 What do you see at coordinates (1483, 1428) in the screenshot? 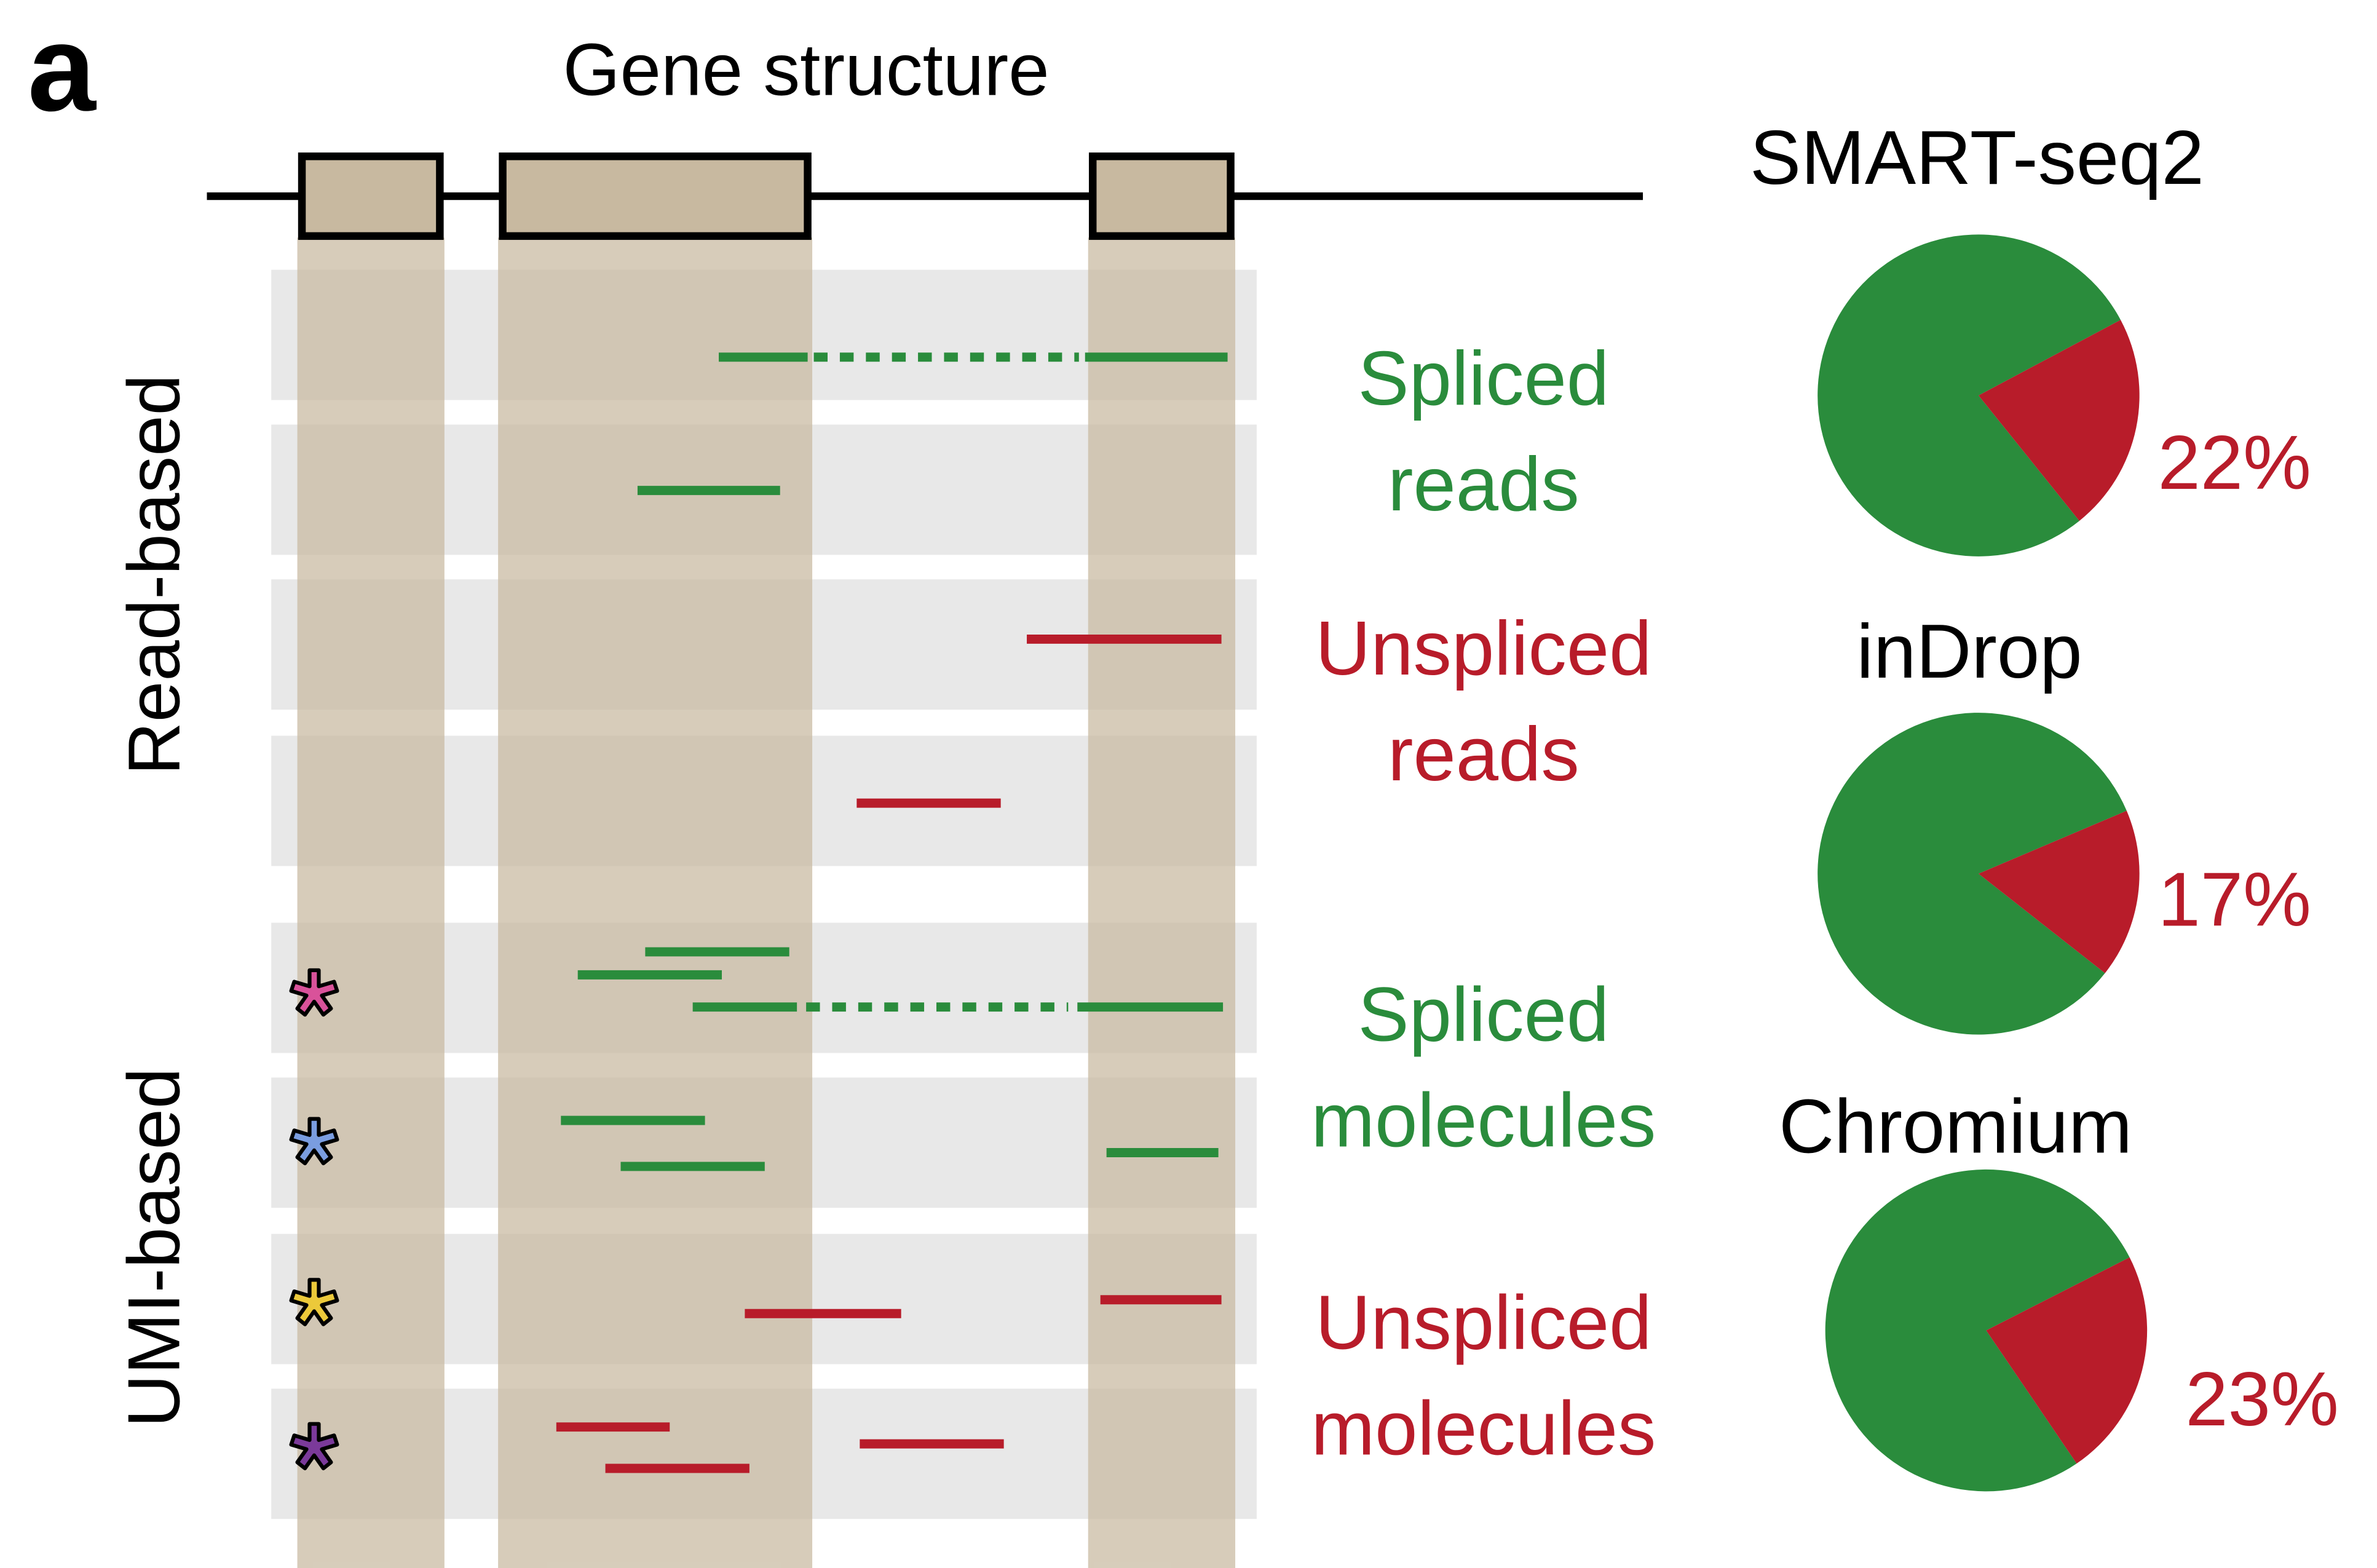
I see `unspliced-molecules-label-line2: molecules` at bounding box center [1483, 1428].